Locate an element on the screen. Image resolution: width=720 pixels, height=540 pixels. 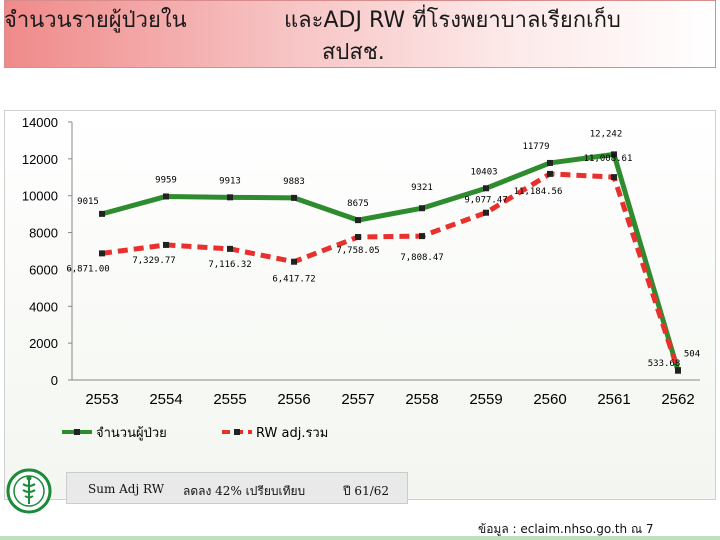
rw-data-label: 11,008.61 is located at coordinates (608, 159).